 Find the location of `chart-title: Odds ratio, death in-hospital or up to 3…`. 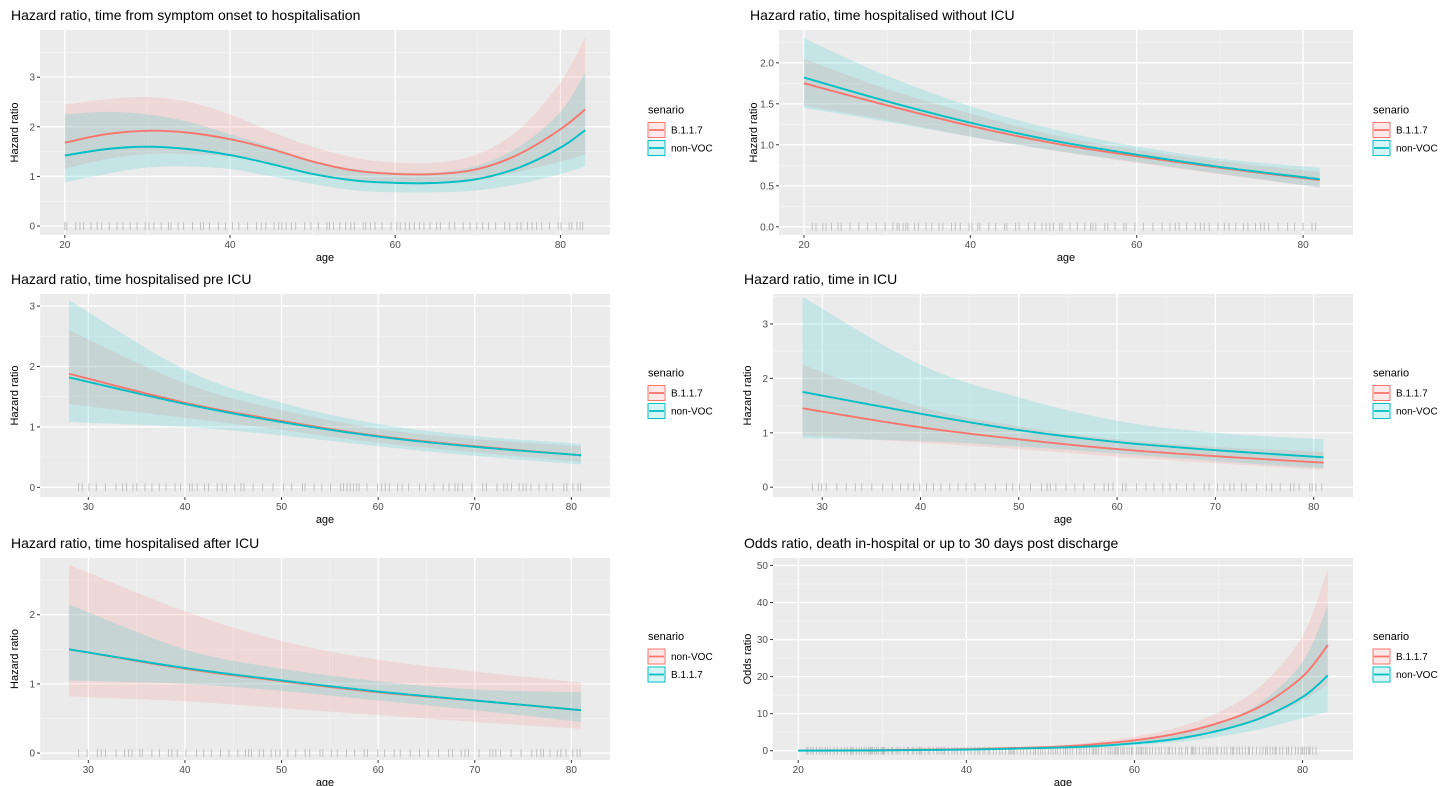

chart-title: Odds ratio, death in-hospital or up to 3… is located at coordinates (931, 543).